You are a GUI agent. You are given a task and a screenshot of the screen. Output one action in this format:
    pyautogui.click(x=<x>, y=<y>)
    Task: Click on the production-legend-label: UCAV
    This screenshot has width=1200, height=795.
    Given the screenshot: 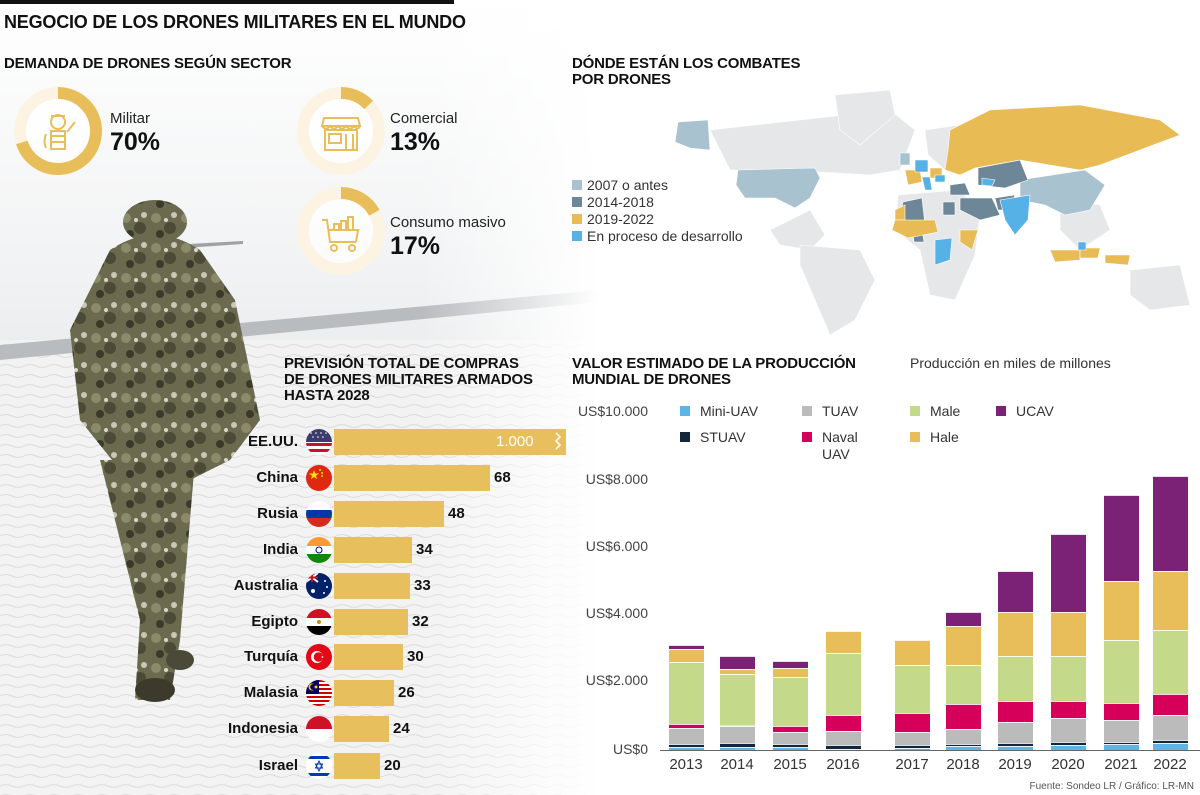 What is the action you would take?
    pyautogui.click(x=1035, y=411)
    